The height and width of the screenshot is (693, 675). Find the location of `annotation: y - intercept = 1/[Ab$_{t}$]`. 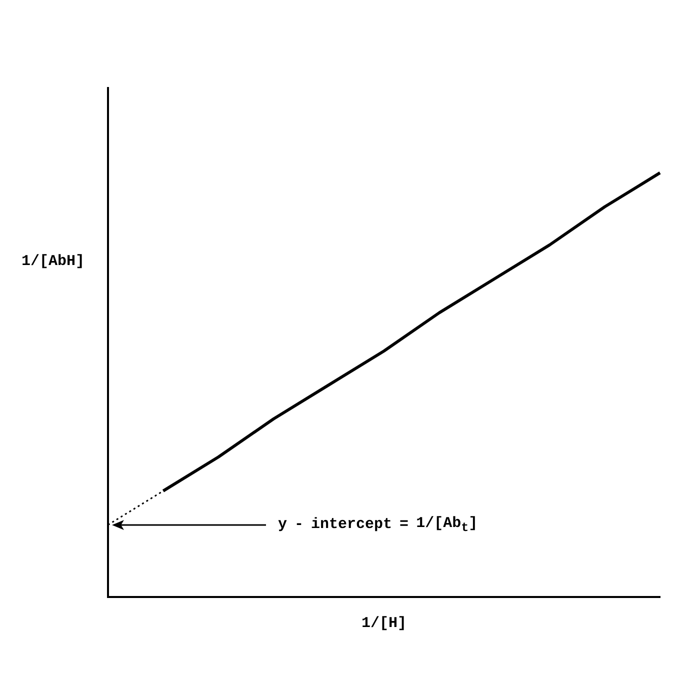

annotation: y - intercept = 1/[Ab$_{t}$] is located at coordinates (378, 524).